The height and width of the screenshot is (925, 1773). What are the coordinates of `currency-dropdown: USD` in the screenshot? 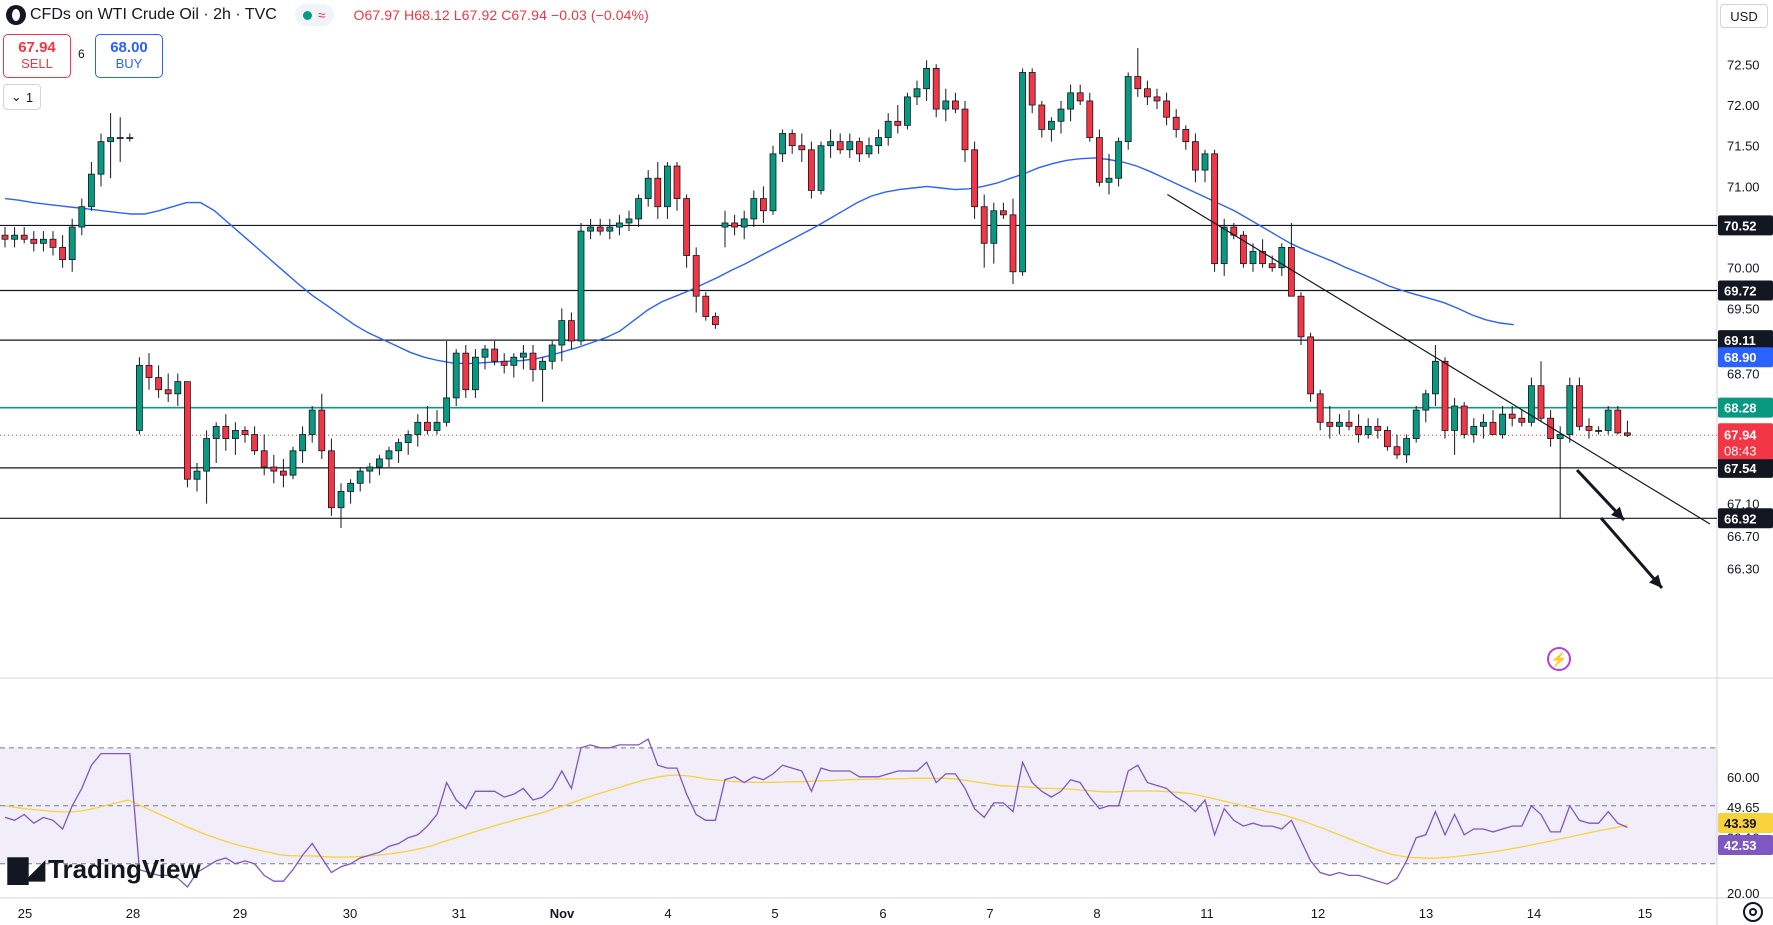 It's located at (1744, 16).